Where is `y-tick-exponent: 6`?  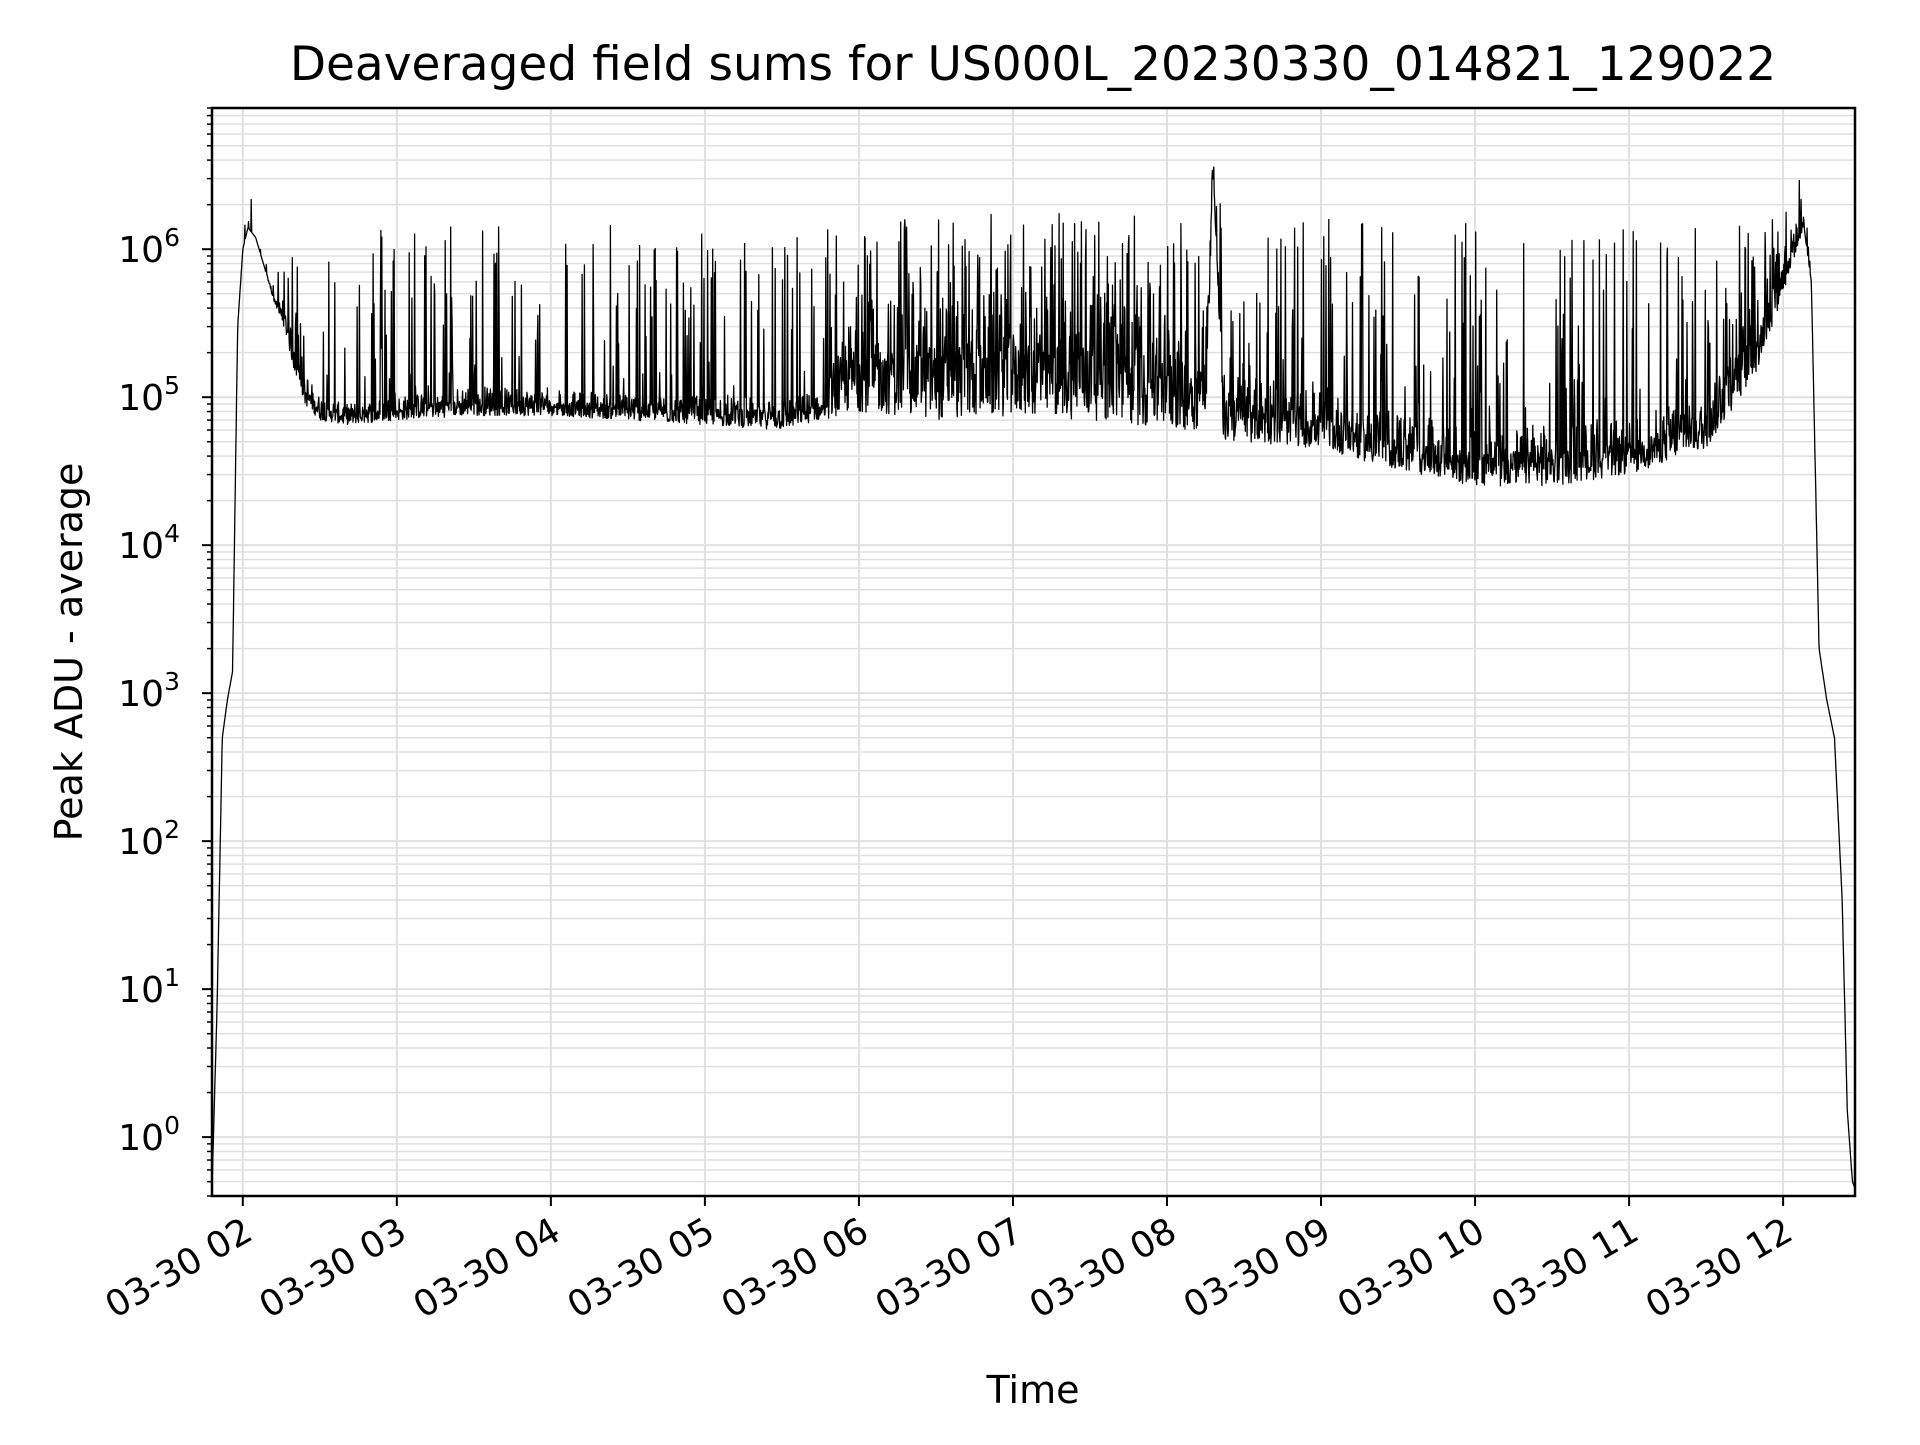 y-tick-exponent: 6 is located at coordinates (172, 237).